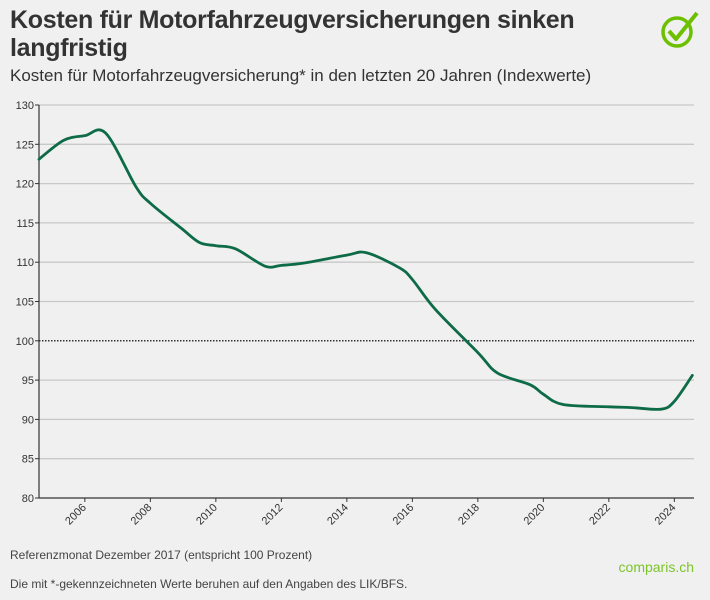 The image size is (710, 600). Describe the element at coordinates (404, 515) in the screenshot. I see `x-tick-label: 2016` at that location.